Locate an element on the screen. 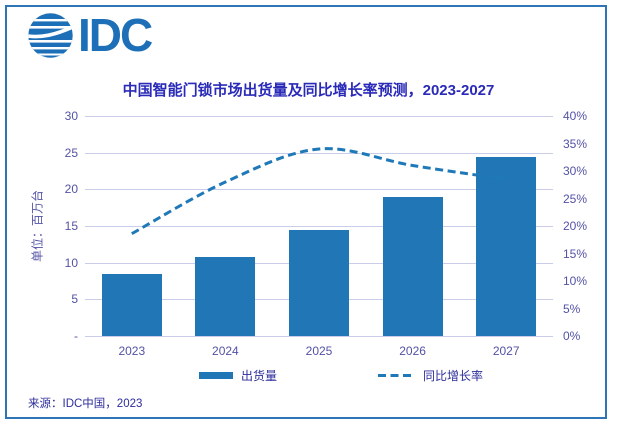  brand-logo: IDC is located at coordinates (90, 35).